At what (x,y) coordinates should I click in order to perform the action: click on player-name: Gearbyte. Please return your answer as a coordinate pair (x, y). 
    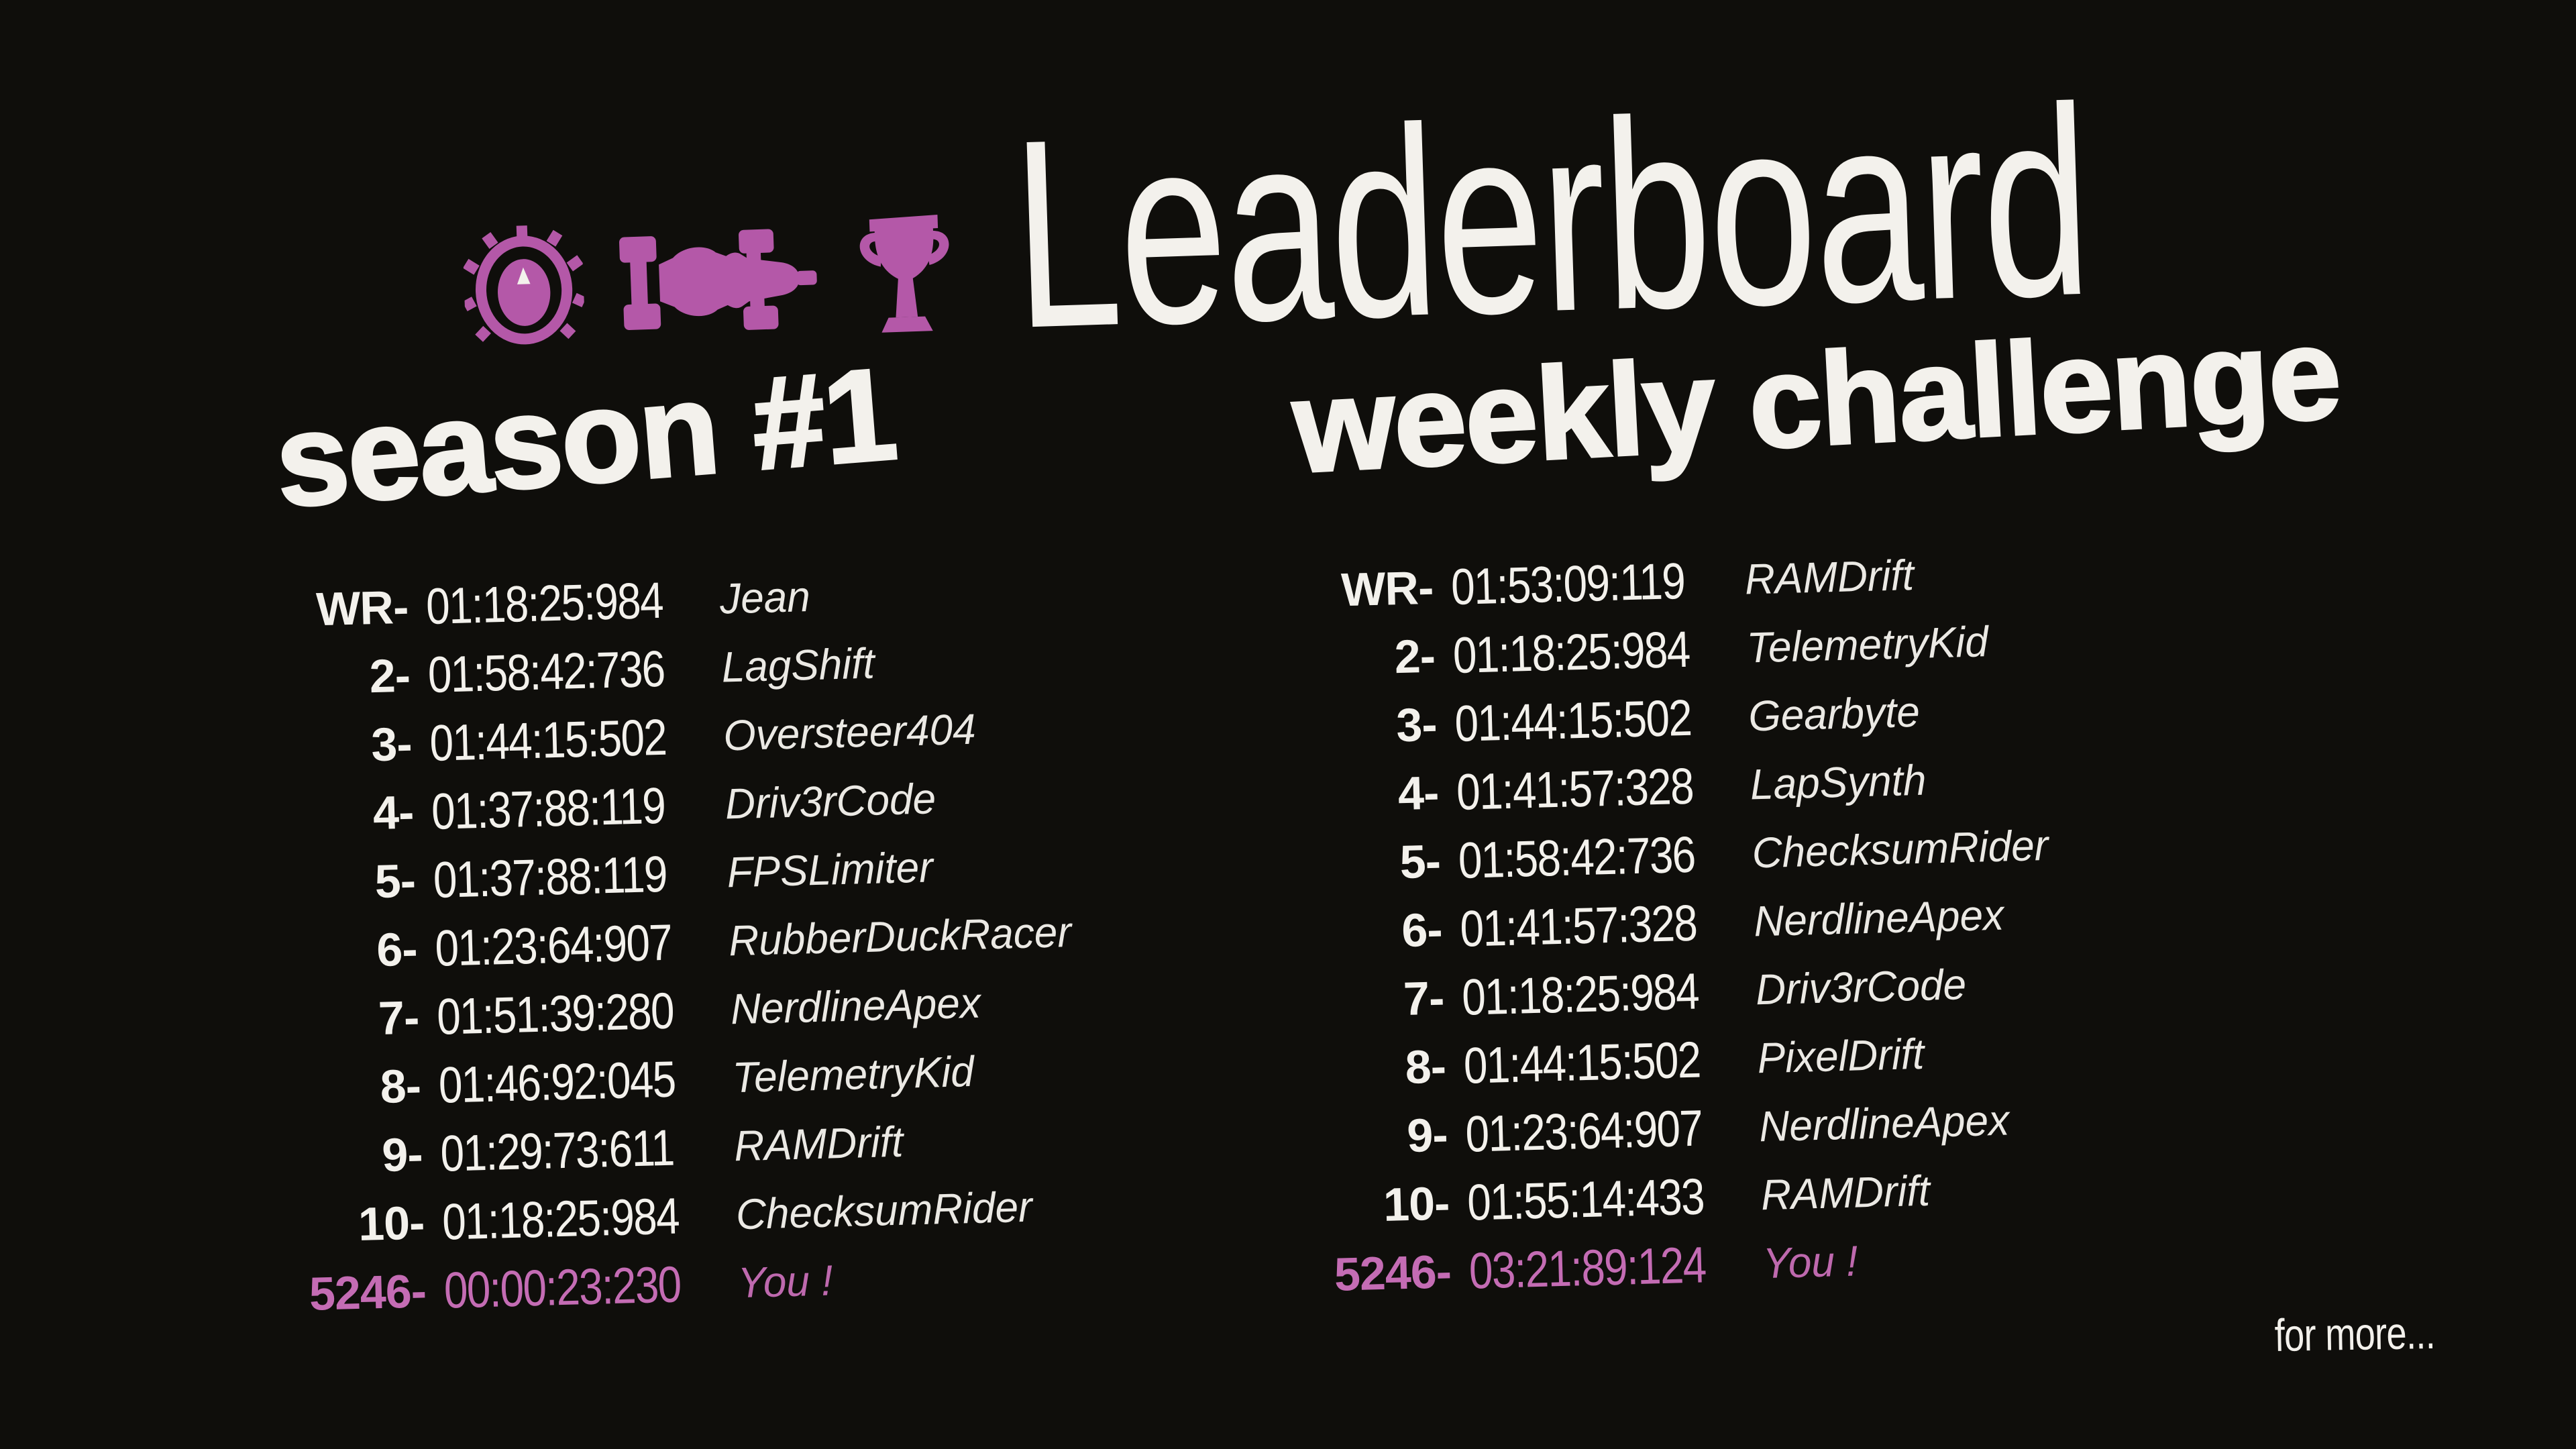
    Looking at the image, I should click on (1834, 714).